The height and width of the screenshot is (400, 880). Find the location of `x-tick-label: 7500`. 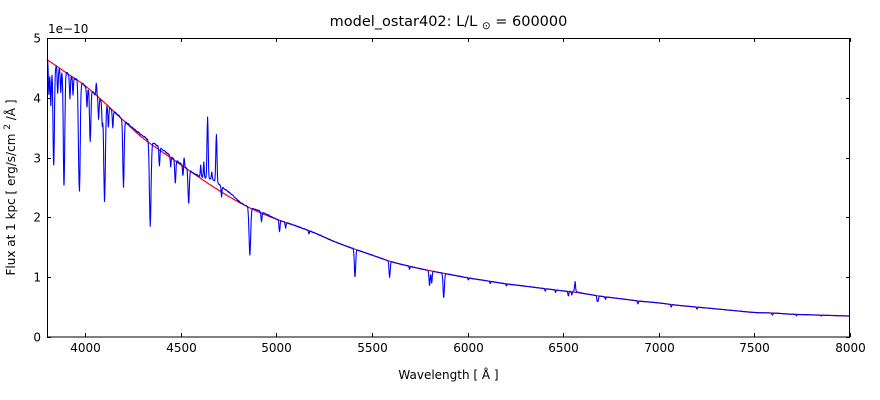

x-tick-label: 7500 is located at coordinates (754, 348).